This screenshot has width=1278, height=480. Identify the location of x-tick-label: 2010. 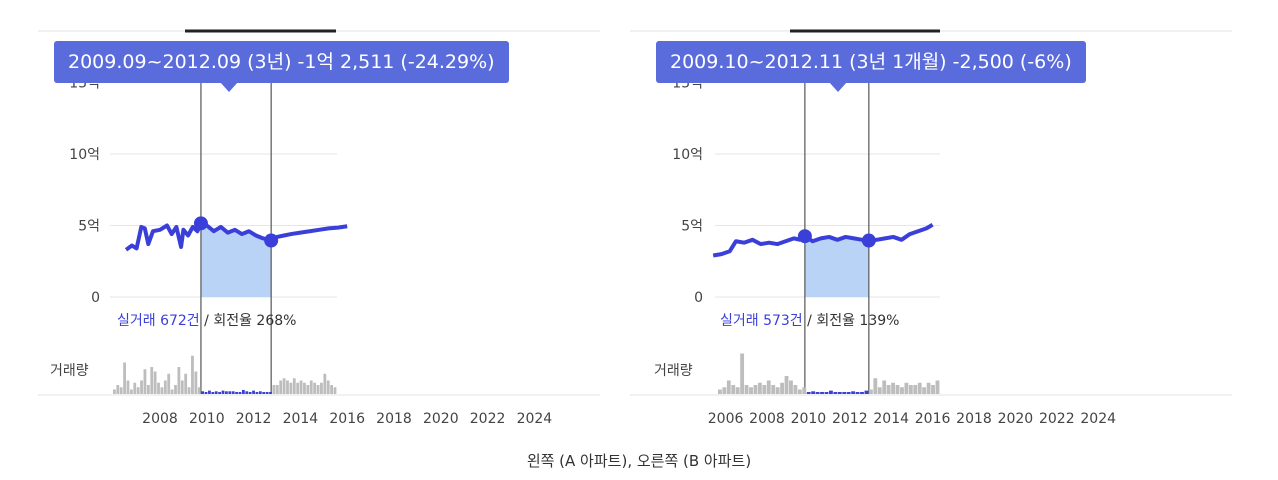
(207, 419).